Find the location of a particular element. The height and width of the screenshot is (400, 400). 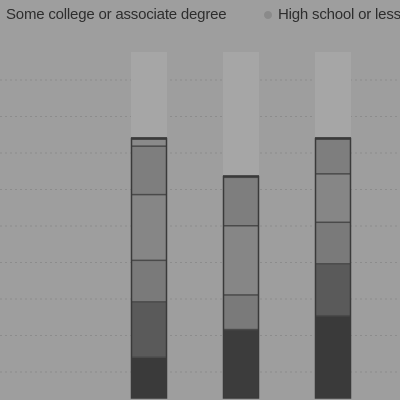

legend-label: Some college or associate degree is located at coordinates (116, 14).